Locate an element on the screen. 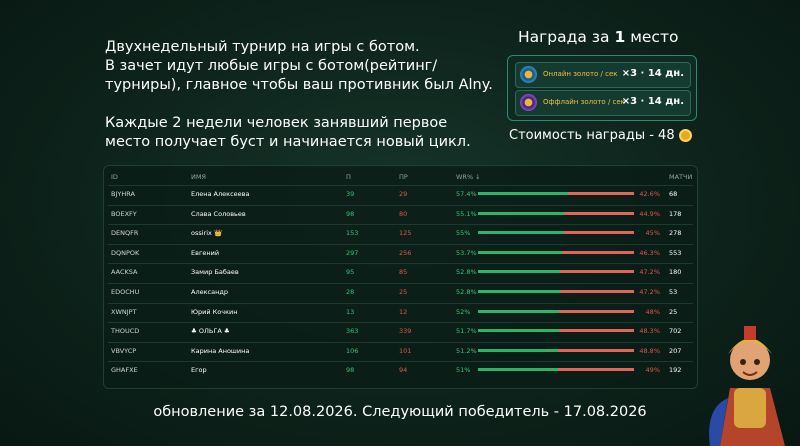 The image size is (800, 446). matches: 207 is located at coordinates (675, 350).